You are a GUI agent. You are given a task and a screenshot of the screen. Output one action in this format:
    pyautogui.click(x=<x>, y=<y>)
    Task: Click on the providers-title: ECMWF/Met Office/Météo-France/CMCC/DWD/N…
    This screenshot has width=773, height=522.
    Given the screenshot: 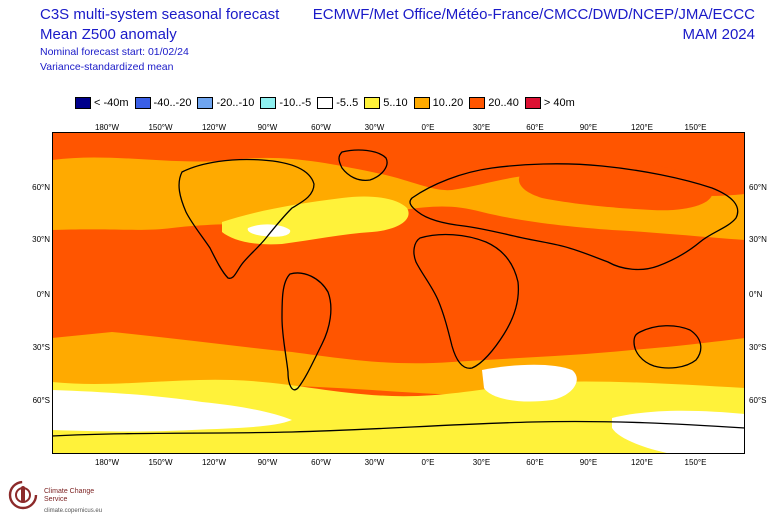 What is the action you would take?
    pyautogui.click(x=533, y=14)
    